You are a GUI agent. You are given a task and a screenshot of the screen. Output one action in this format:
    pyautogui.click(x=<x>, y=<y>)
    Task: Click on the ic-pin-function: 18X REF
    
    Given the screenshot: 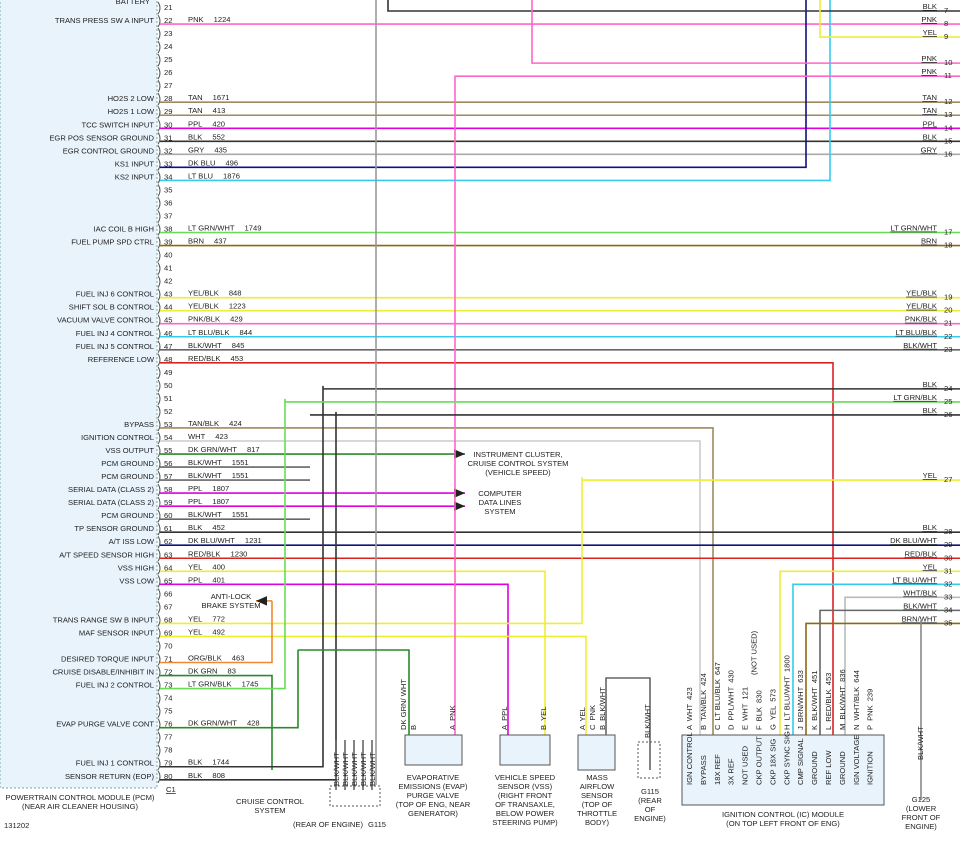 What is the action you would take?
    pyautogui.click(x=717, y=769)
    